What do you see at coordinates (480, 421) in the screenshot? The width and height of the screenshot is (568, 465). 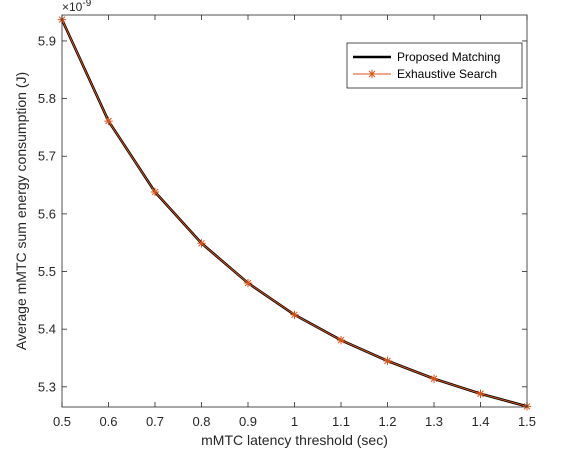 I see `x-tick-label: 1.4` at bounding box center [480, 421].